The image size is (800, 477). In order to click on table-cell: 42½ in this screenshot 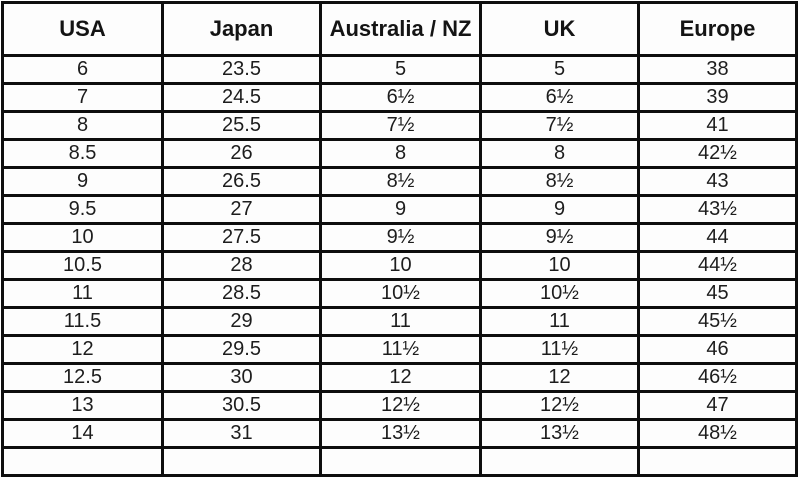, I will do `click(717, 153)`.